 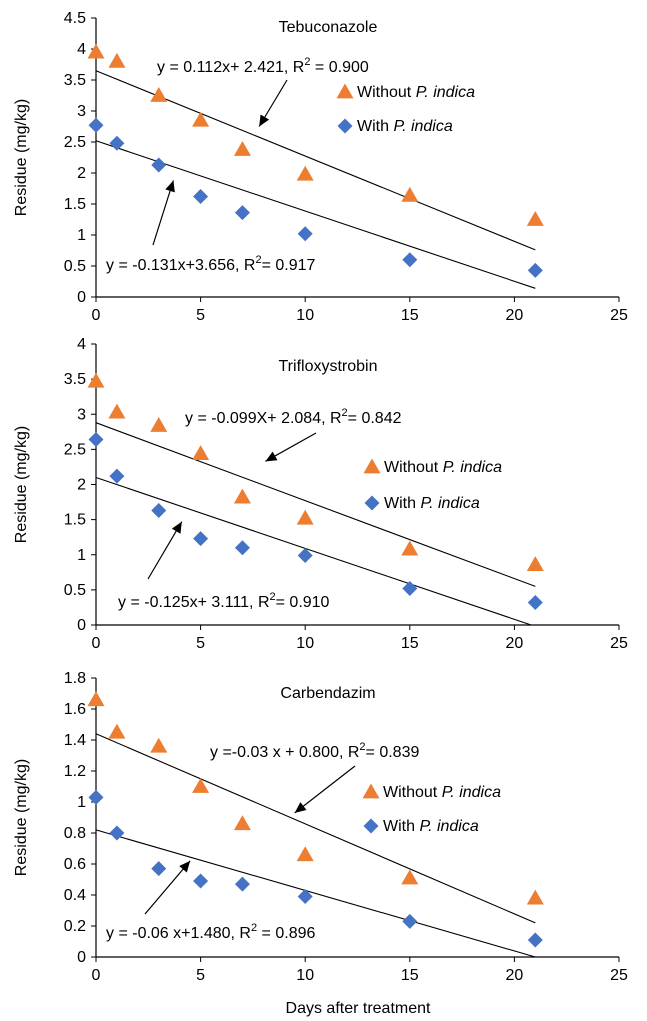 I want to click on equation-text: y = -0.099X+ 2.084, R, so click(x=263, y=418).